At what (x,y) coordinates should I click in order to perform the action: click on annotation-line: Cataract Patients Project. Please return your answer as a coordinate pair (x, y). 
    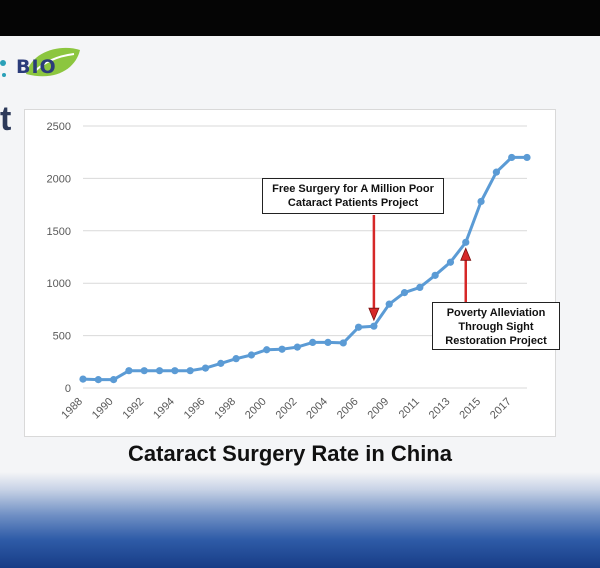
    Looking at the image, I should click on (353, 203).